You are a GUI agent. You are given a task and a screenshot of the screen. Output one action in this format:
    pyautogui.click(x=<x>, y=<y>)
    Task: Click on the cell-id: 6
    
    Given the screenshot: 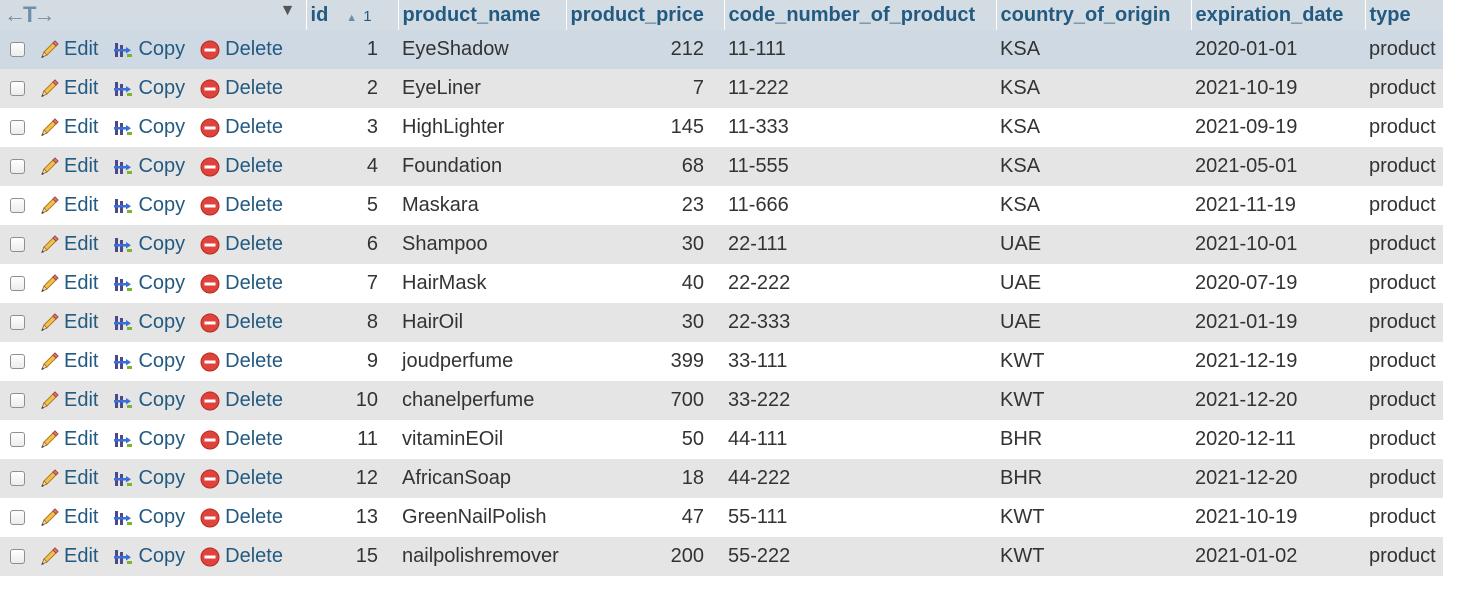 What is the action you would take?
    pyautogui.click(x=352, y=244)
    